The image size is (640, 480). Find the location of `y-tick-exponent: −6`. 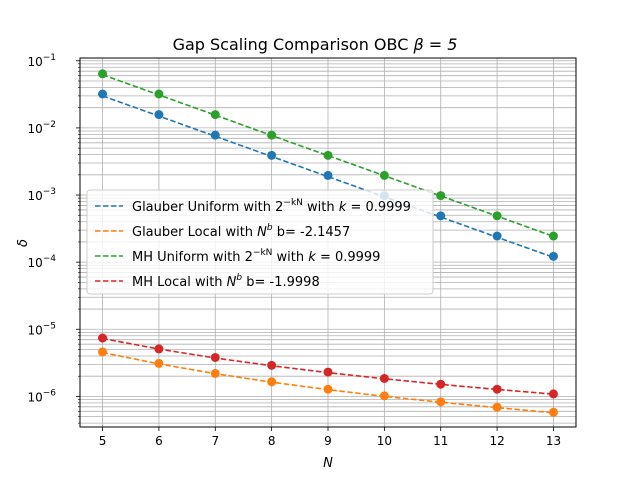

y-tick-exponent: −6 is located at coordinates (50, 393).